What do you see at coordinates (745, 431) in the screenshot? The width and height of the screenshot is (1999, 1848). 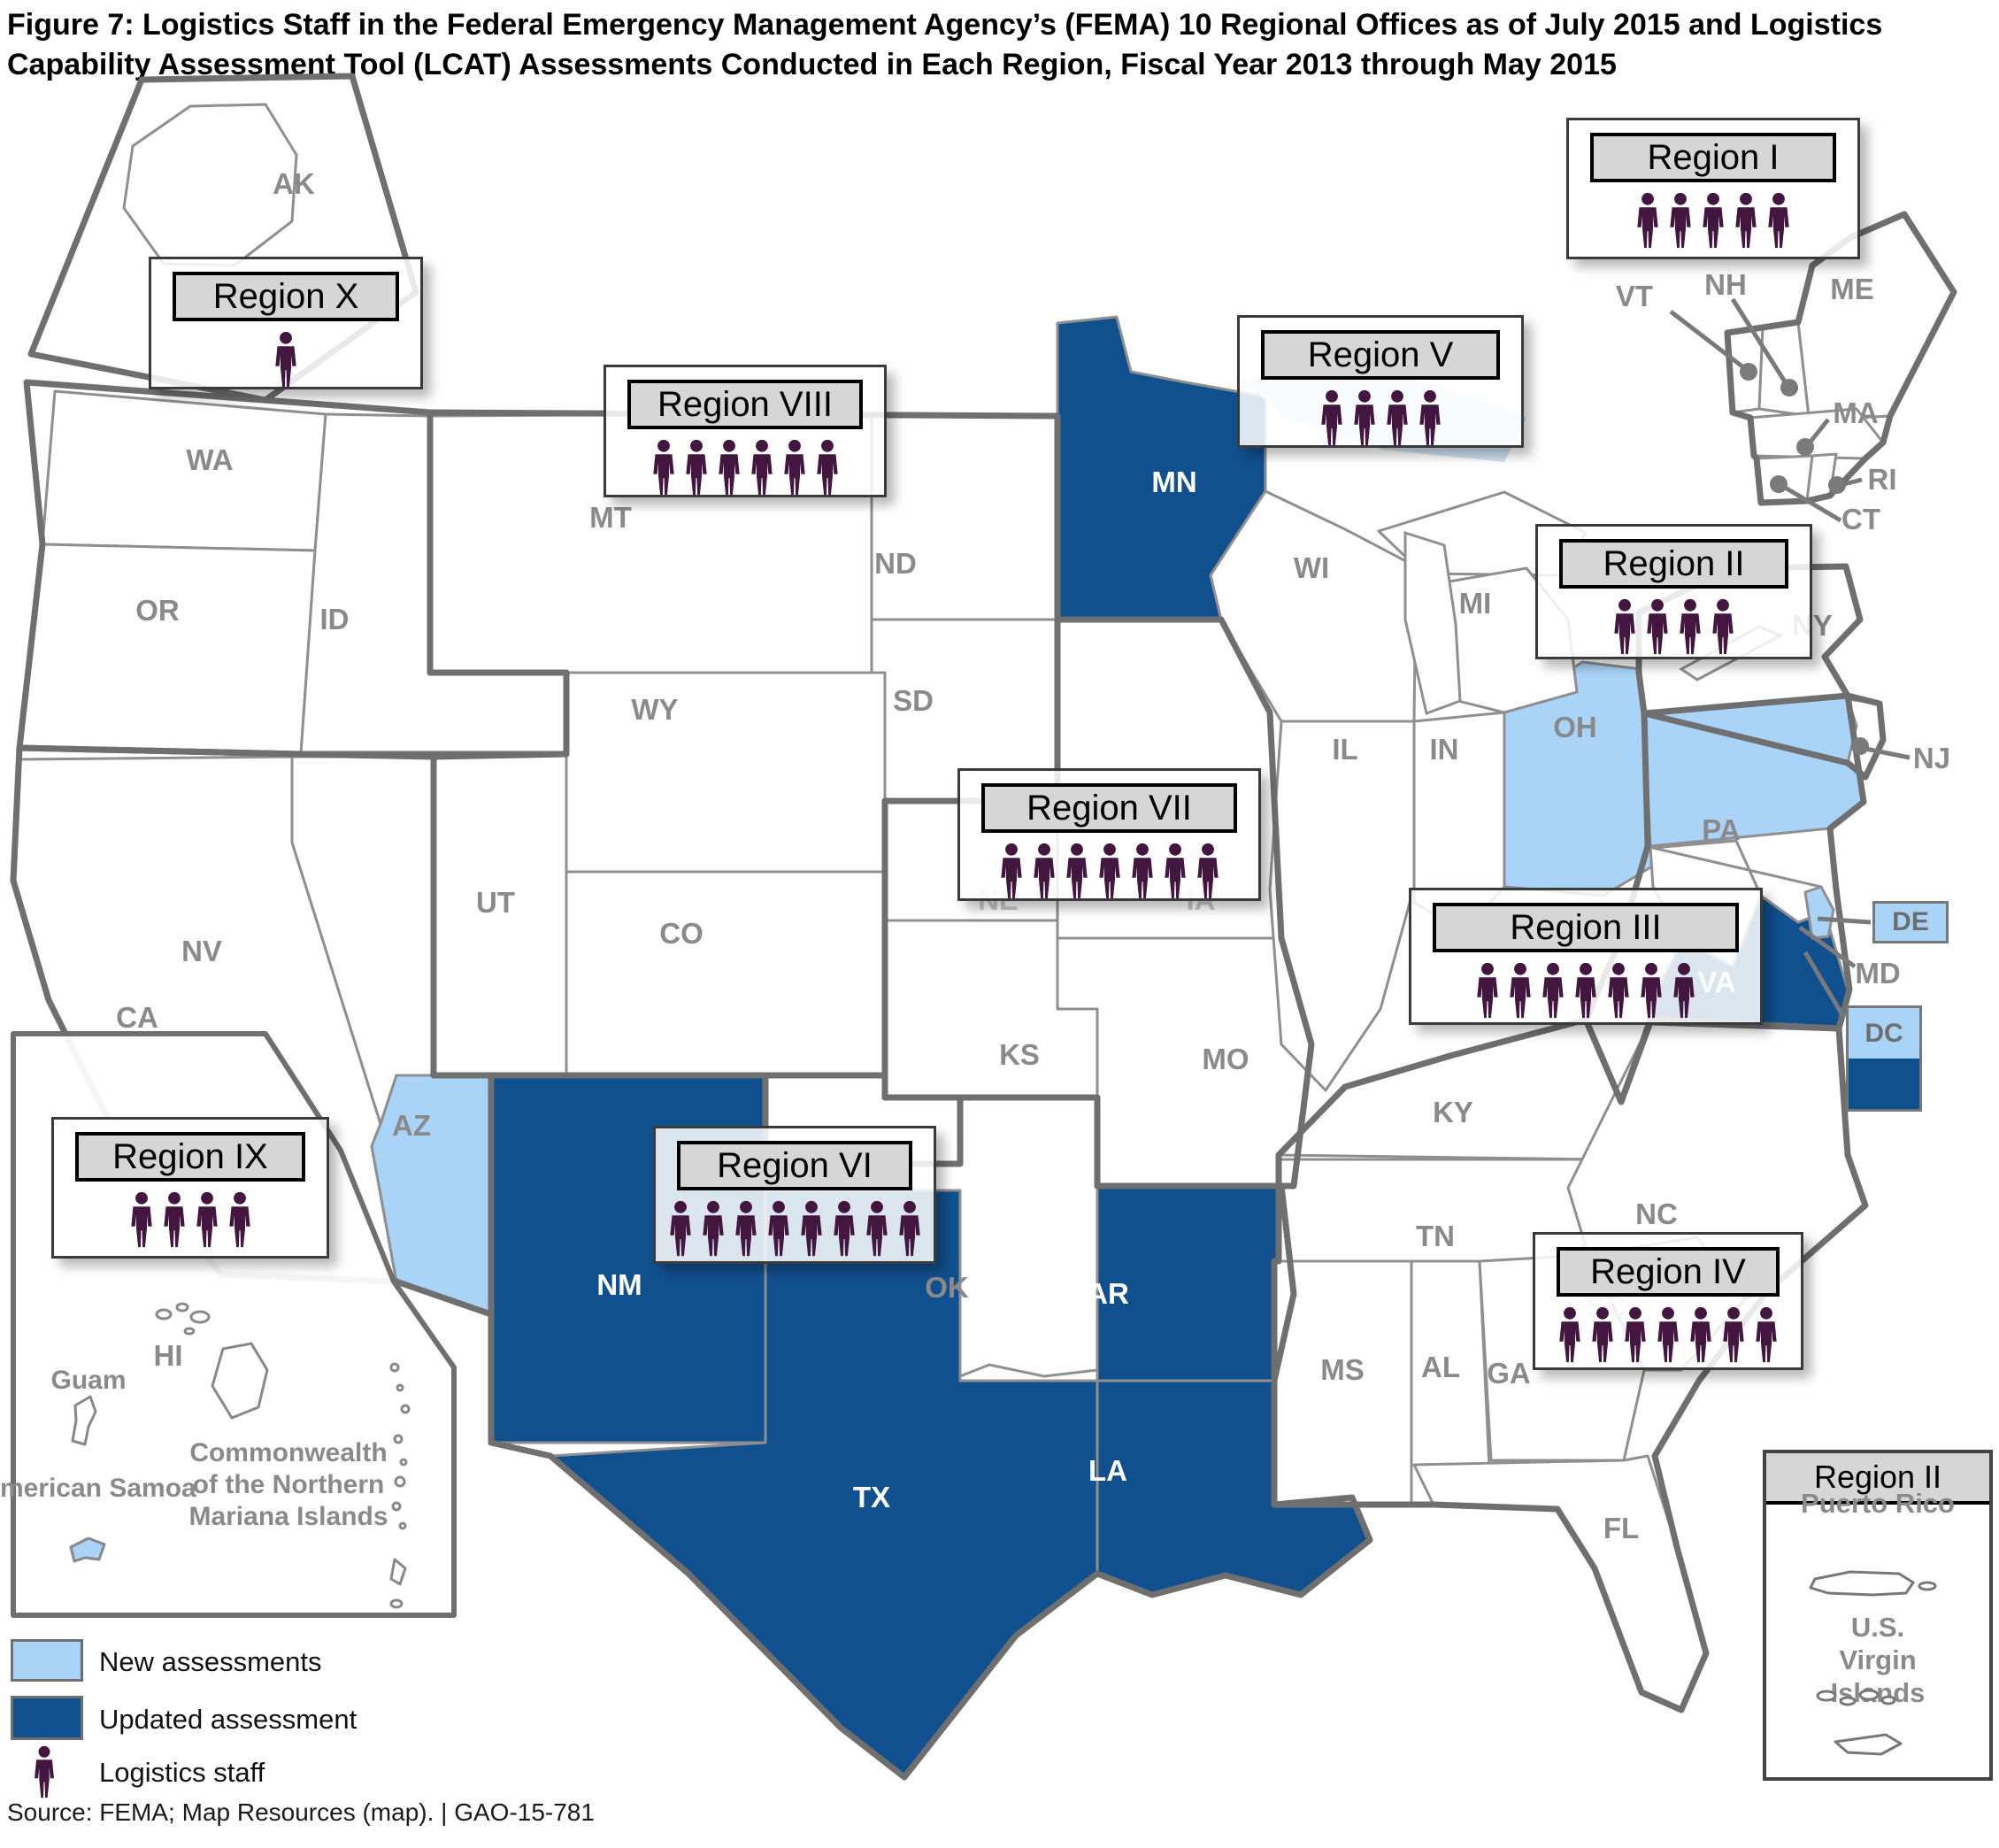 I see `region-box-viii: Region VIII` at bounding box center [745, 431].